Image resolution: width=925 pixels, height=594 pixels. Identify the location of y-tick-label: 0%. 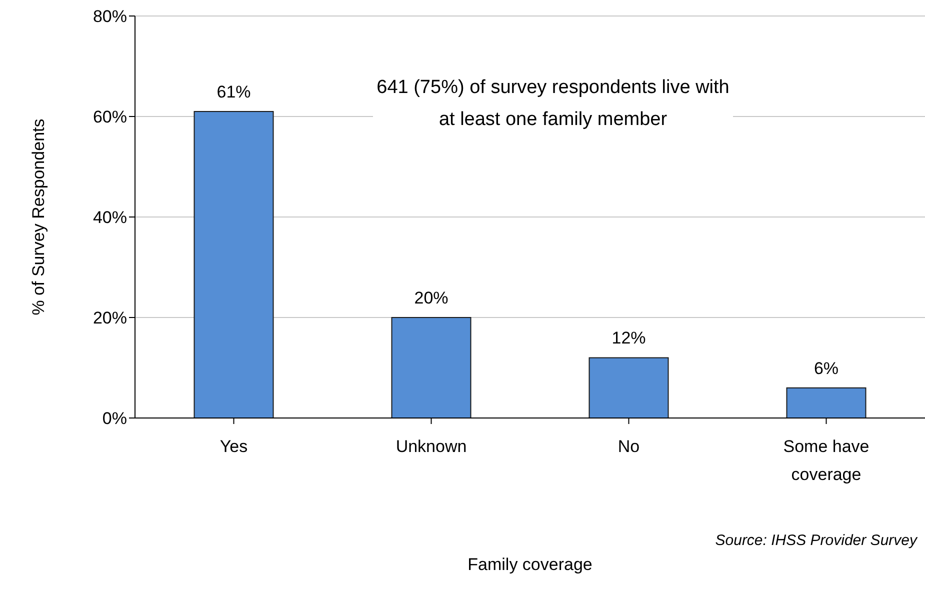
(114, 418).